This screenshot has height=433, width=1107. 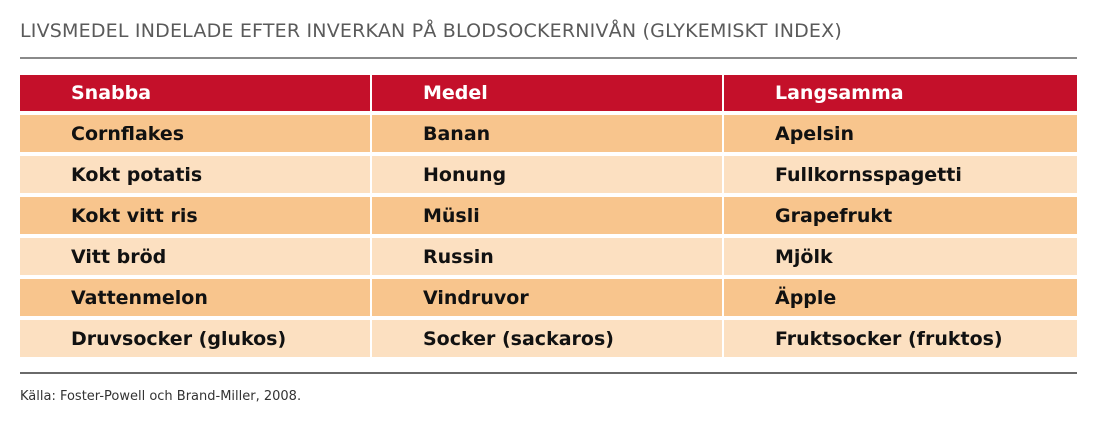 I want to click on table-row: Vitt bröd Russin Mjölk, so click(x=548, y=256).